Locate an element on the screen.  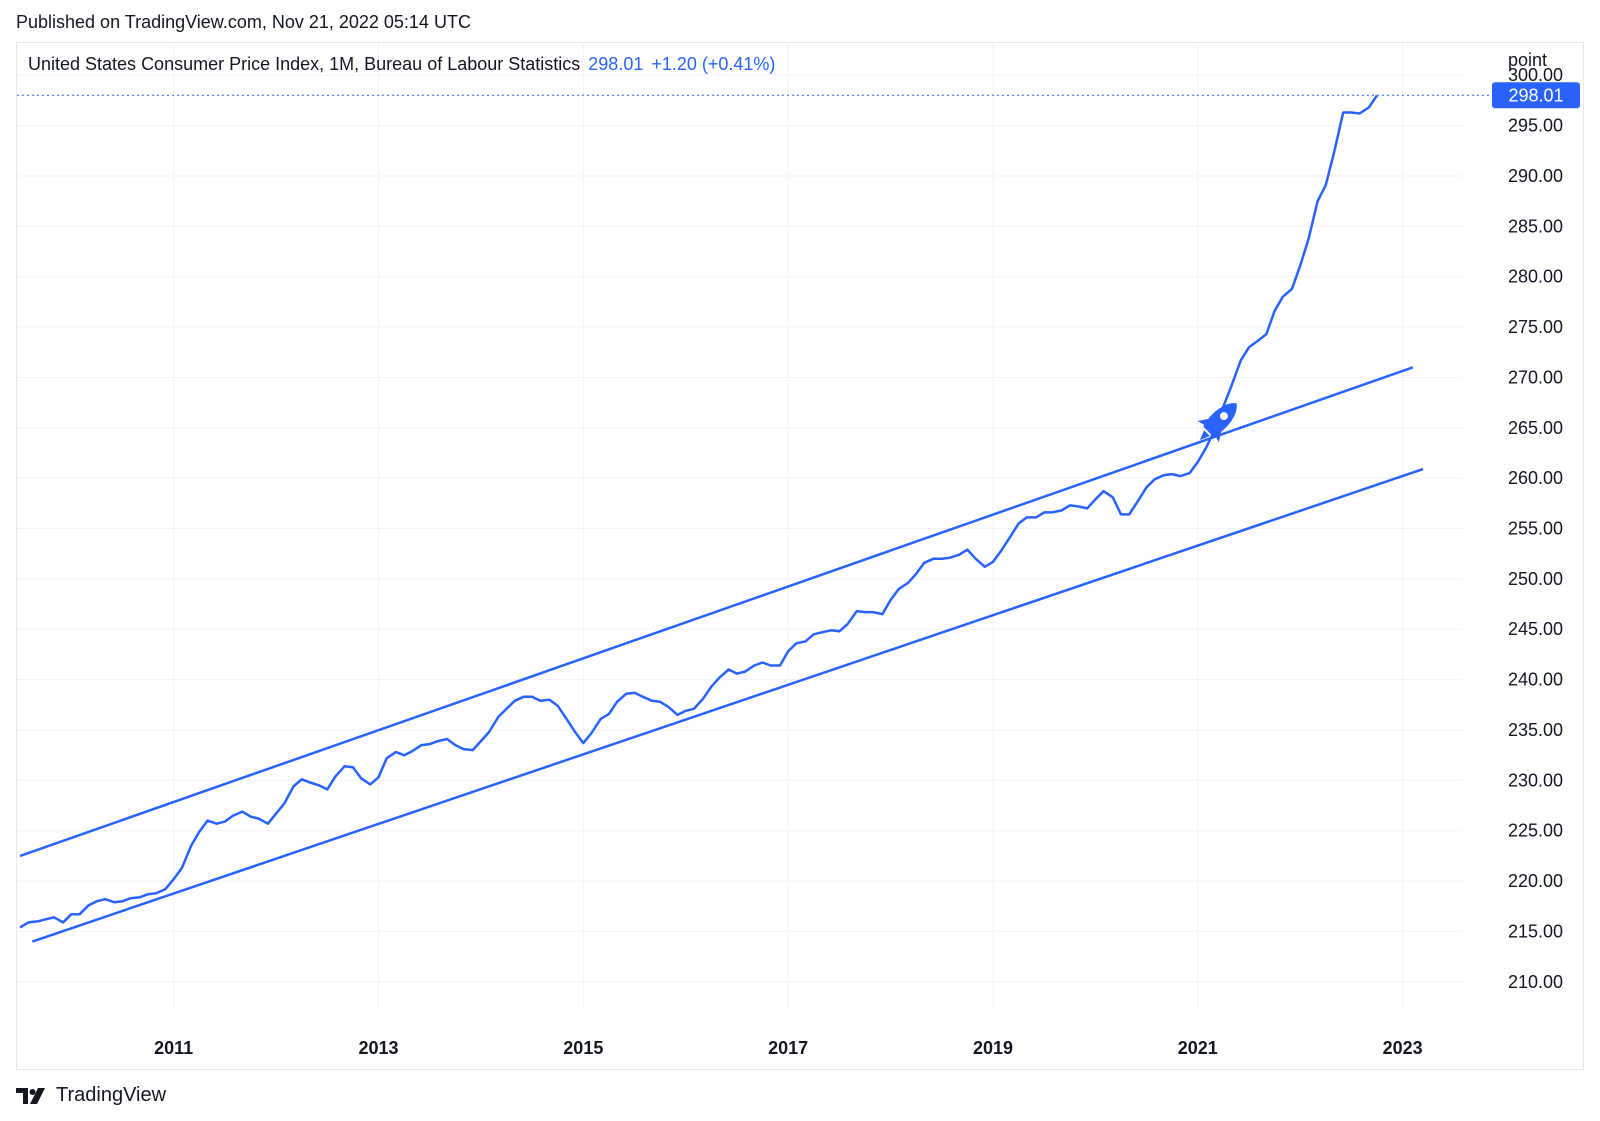
footer-branding: TradingView is located at coordinates (91, 1095).